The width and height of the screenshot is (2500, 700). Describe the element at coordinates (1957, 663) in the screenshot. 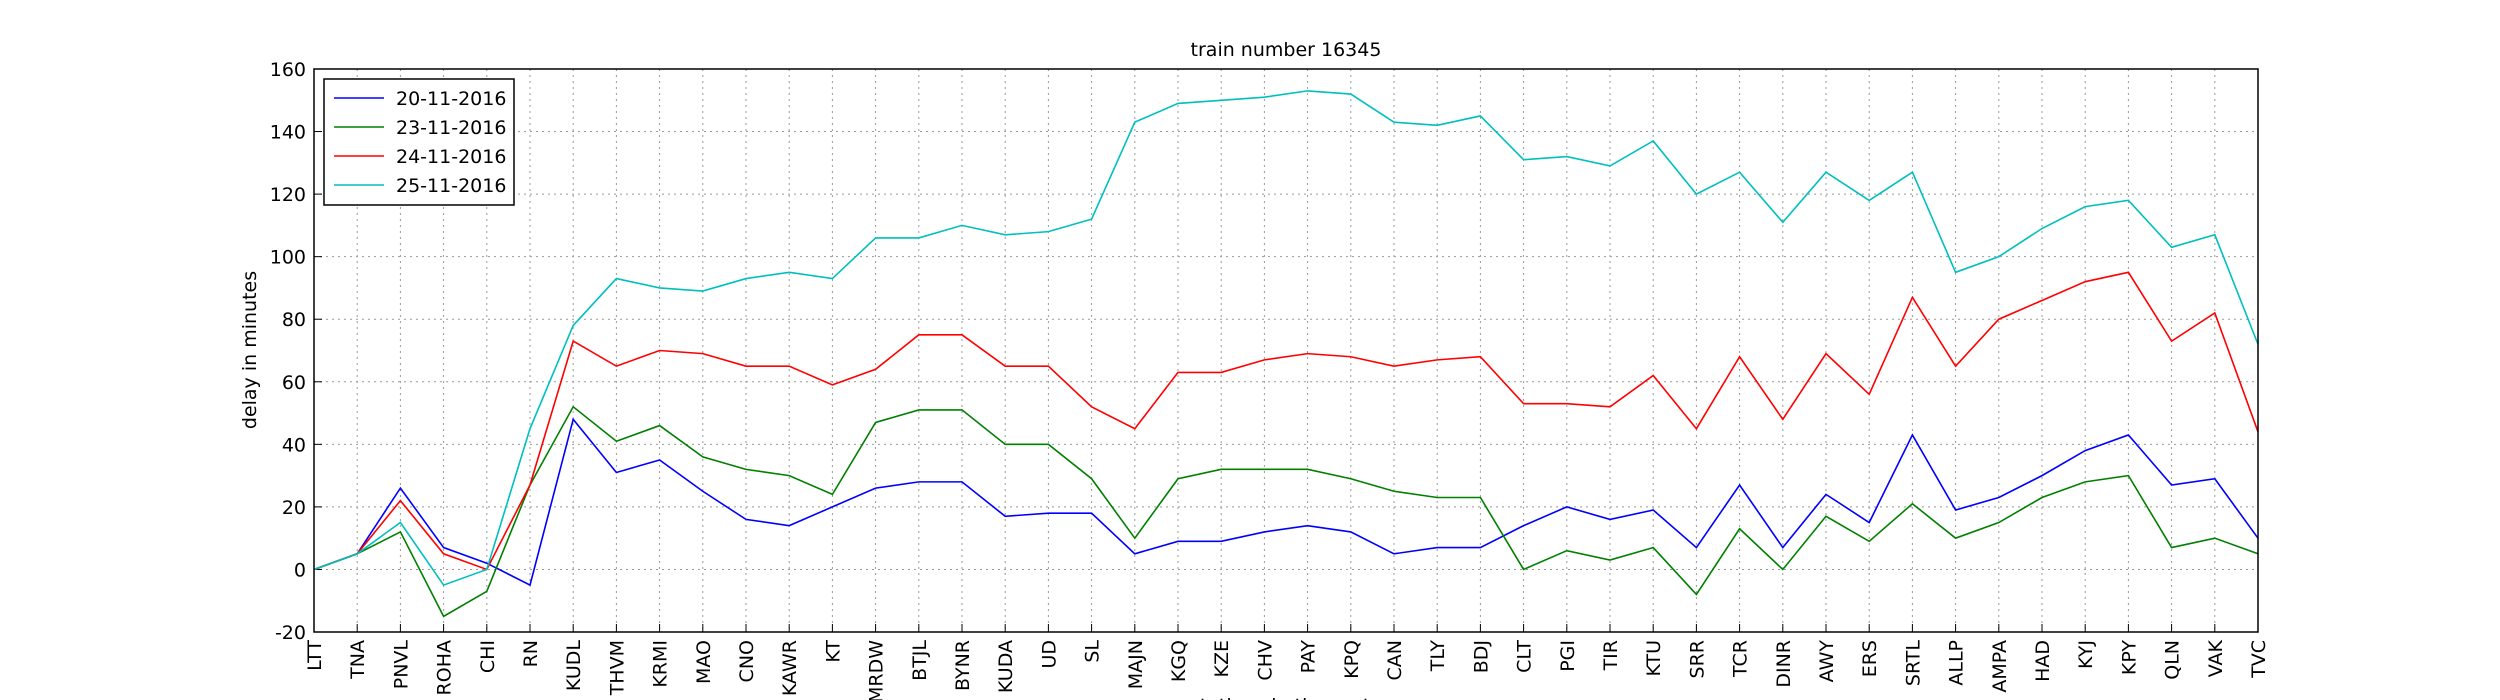

I see `x-tick-label: ALLP` at that location.